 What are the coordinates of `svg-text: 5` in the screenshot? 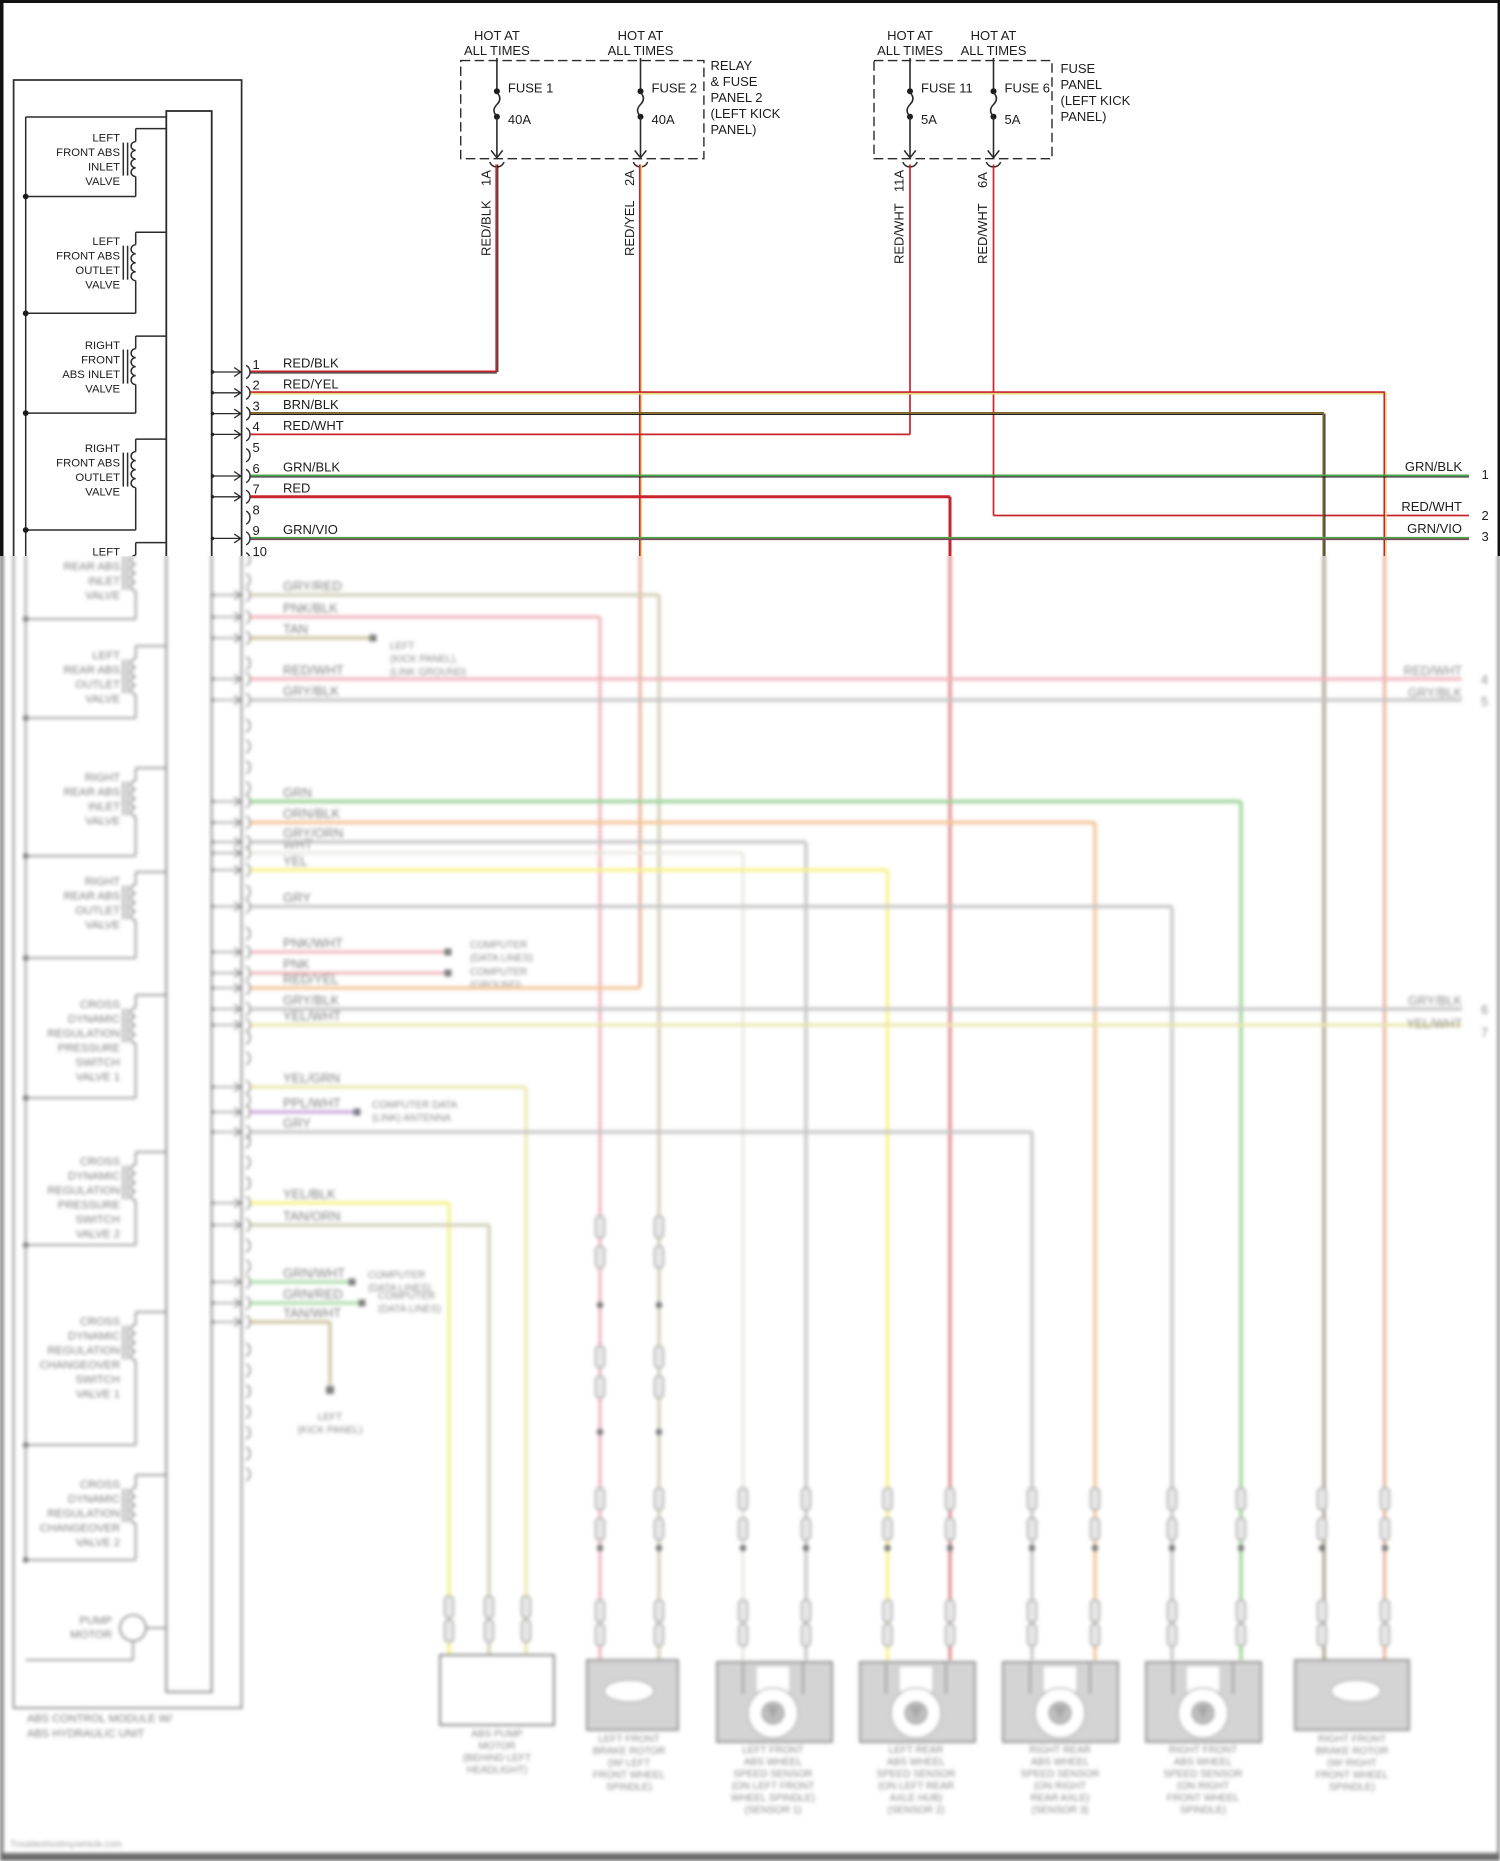 It's located at (256, 447).